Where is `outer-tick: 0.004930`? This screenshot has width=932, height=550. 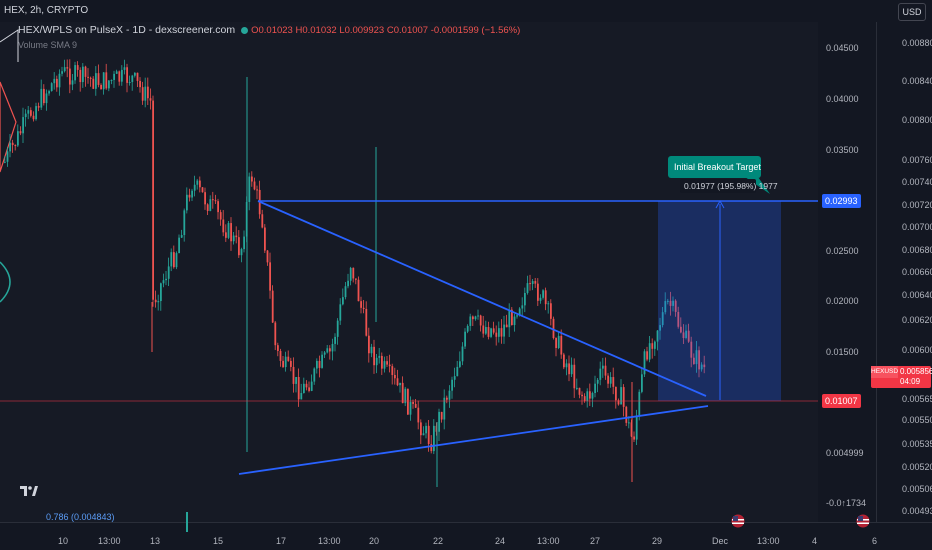
outer-tick: 0.004930 is located at coordinates (917, 511).